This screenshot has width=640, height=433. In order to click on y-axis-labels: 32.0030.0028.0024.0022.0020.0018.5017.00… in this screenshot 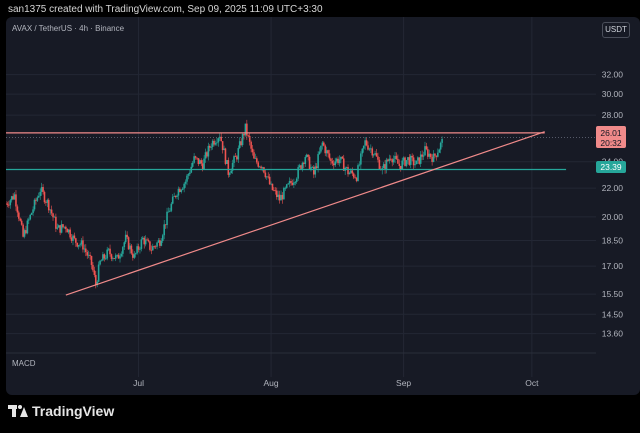, I will do `click(613, 204)`.